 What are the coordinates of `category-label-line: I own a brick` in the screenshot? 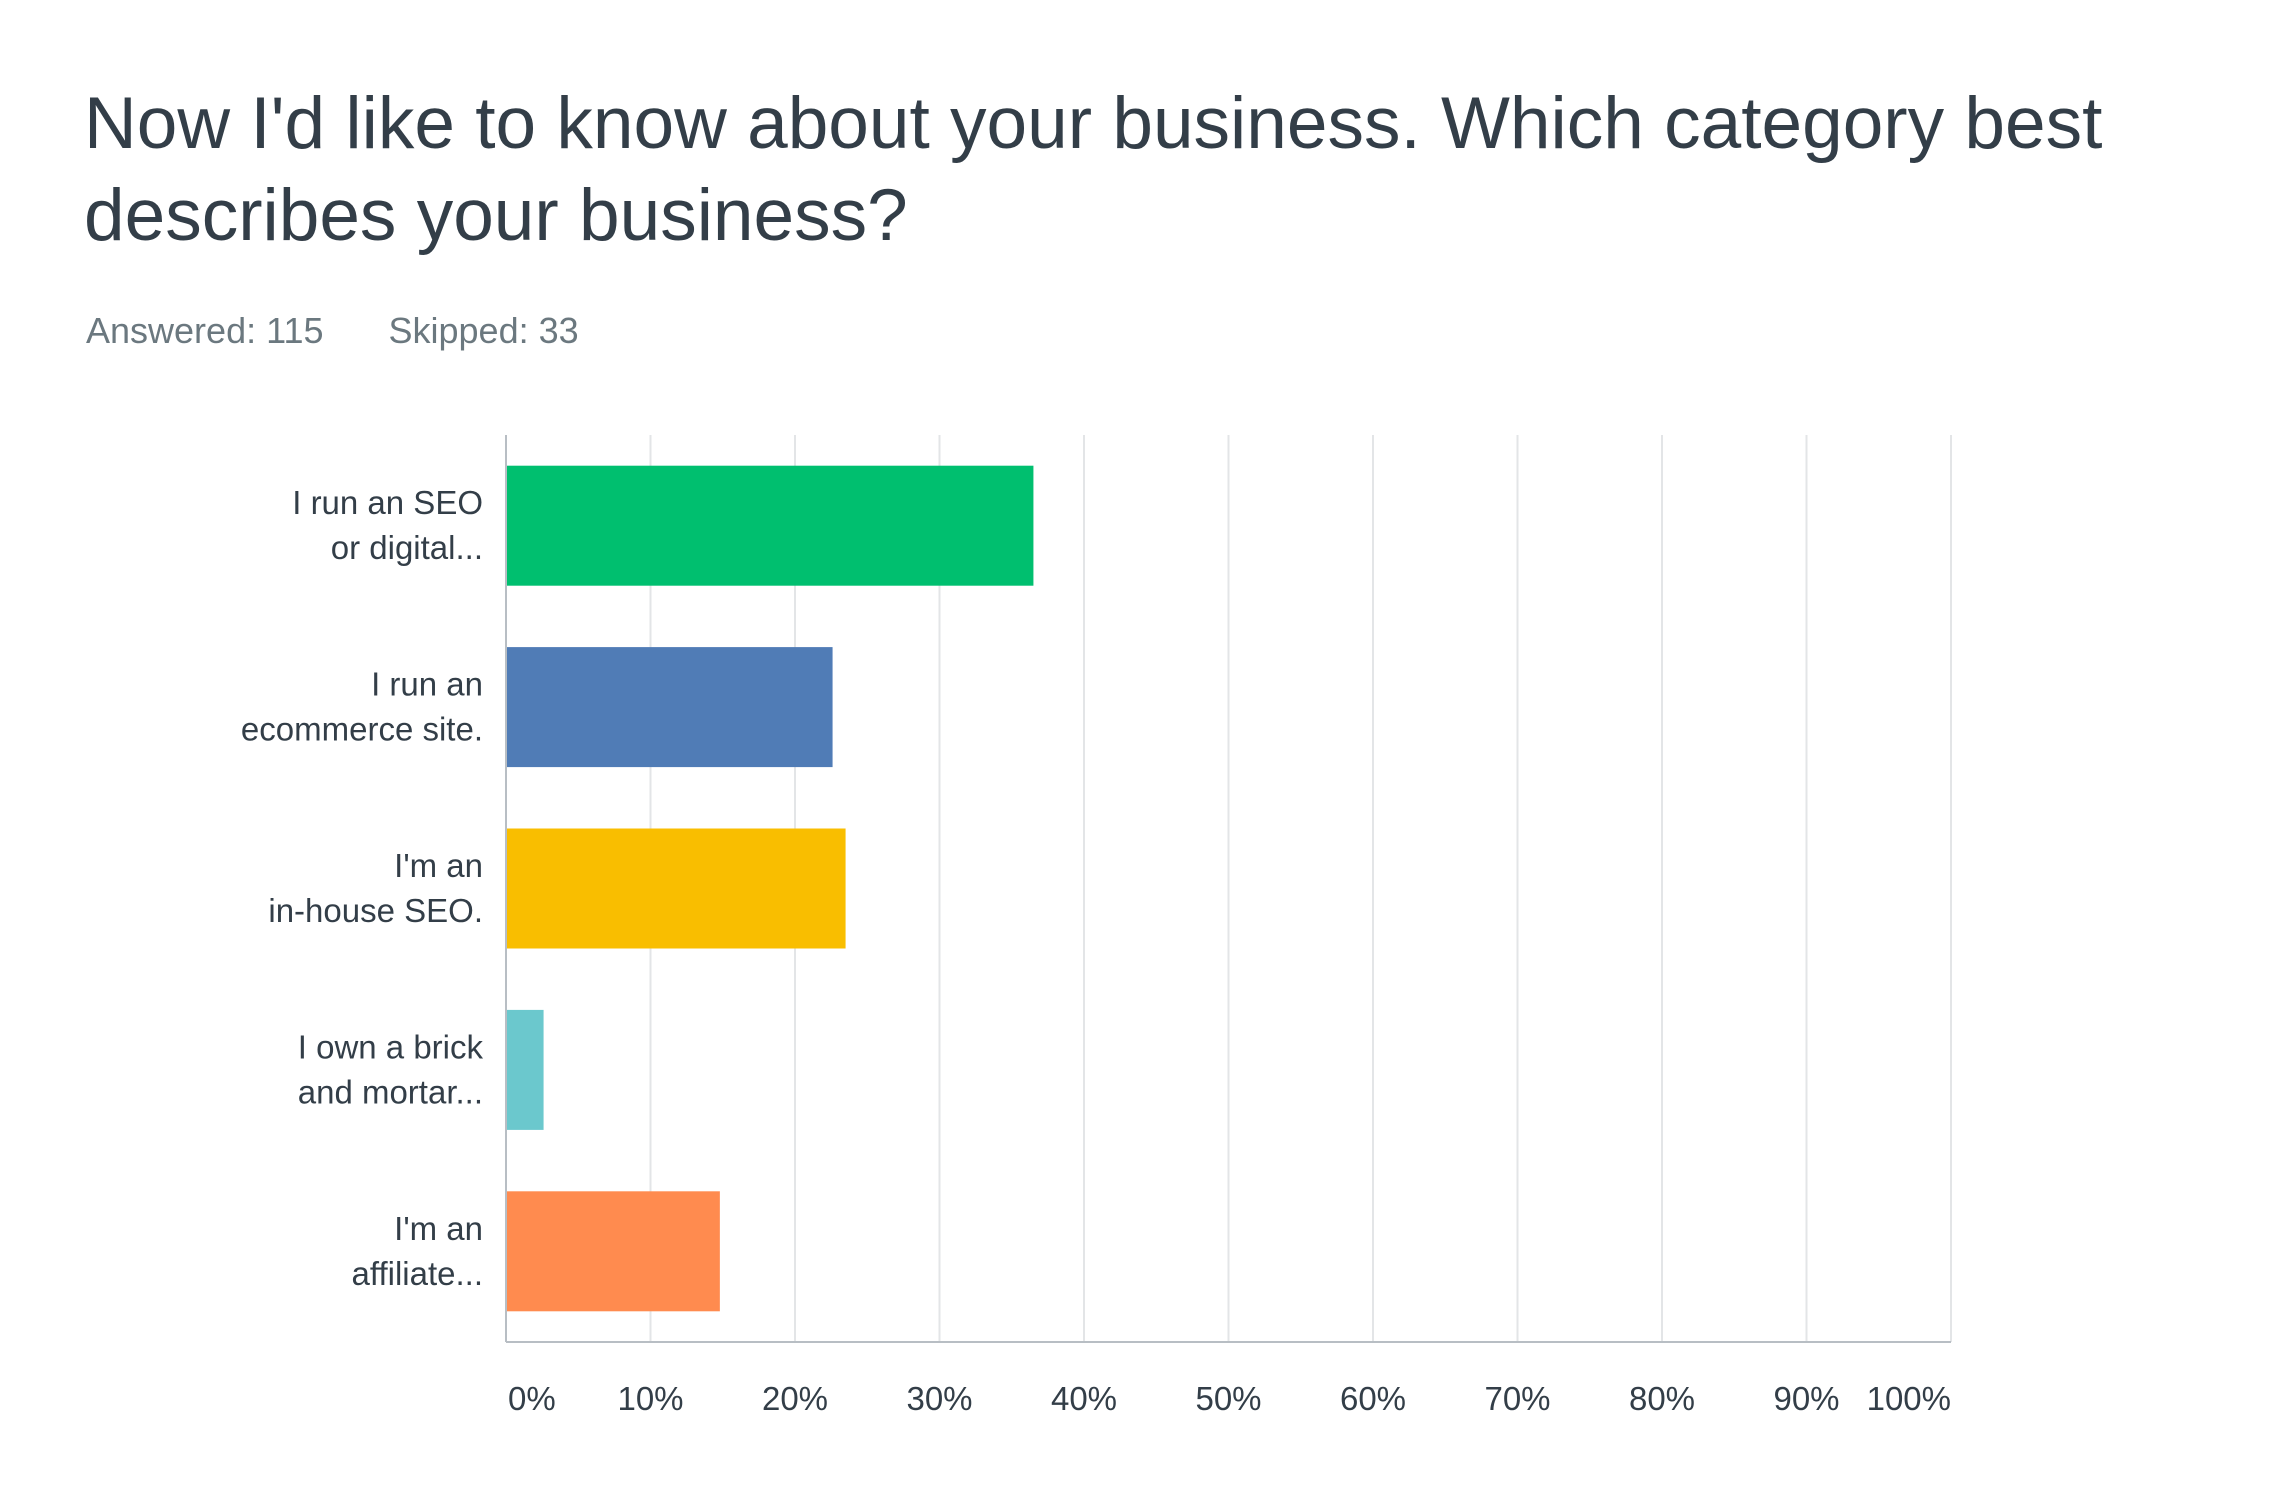 It's located at (391, 1046).